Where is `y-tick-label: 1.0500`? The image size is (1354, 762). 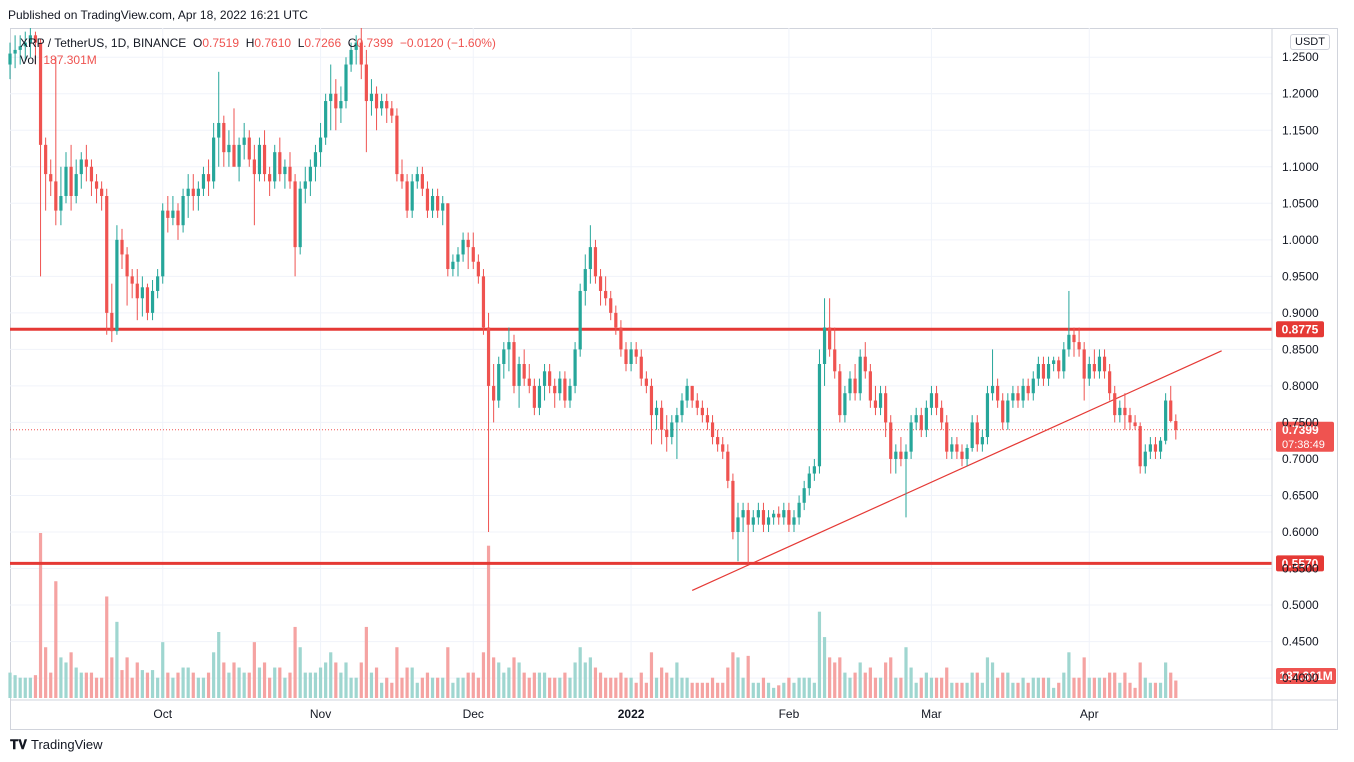
y-tick-label: 1.0500 is located at coordinates (1300, 203).